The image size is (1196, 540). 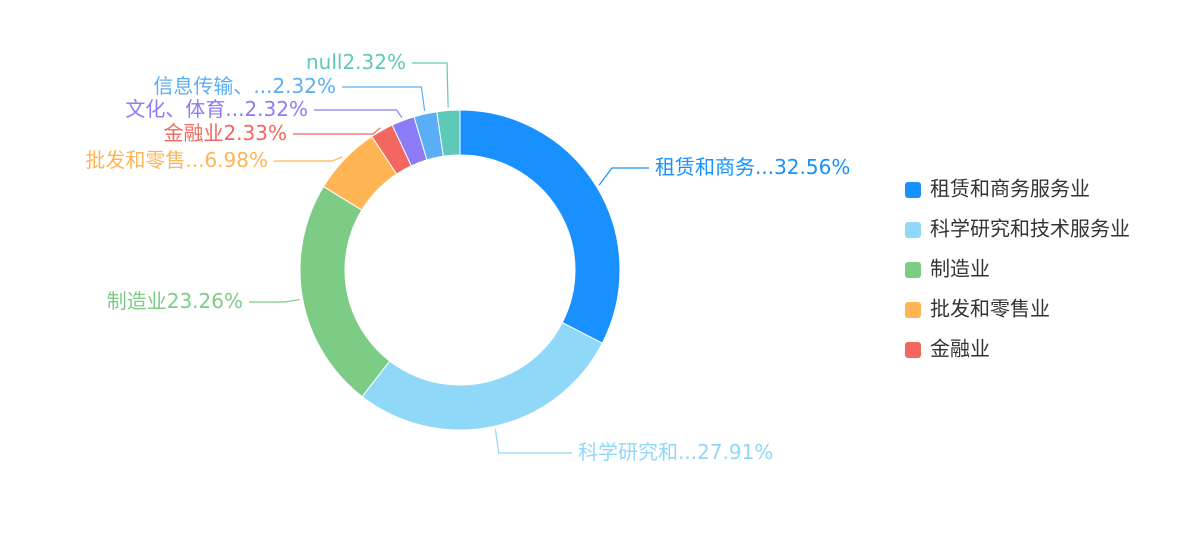 I want to click on slice-label: 批发和零售...6.98%, so click(x=176, y=160).